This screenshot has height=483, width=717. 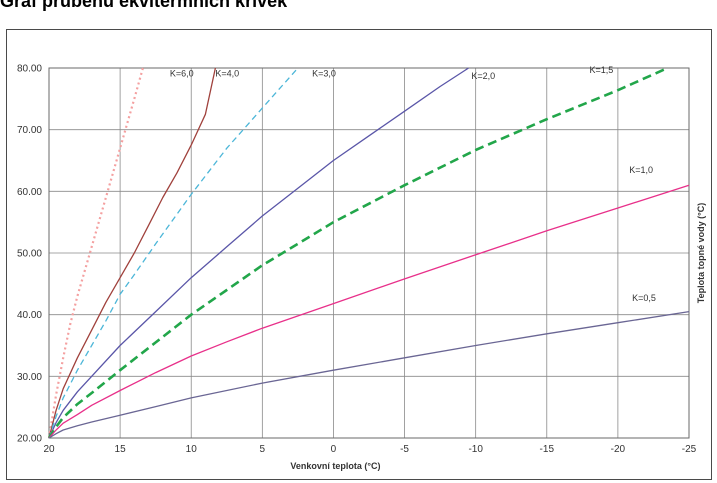 What do you see at coordinates (29, 377) in the screenshot?
I see `y-tick-label: 30.00` at bounding box center [29, 377].